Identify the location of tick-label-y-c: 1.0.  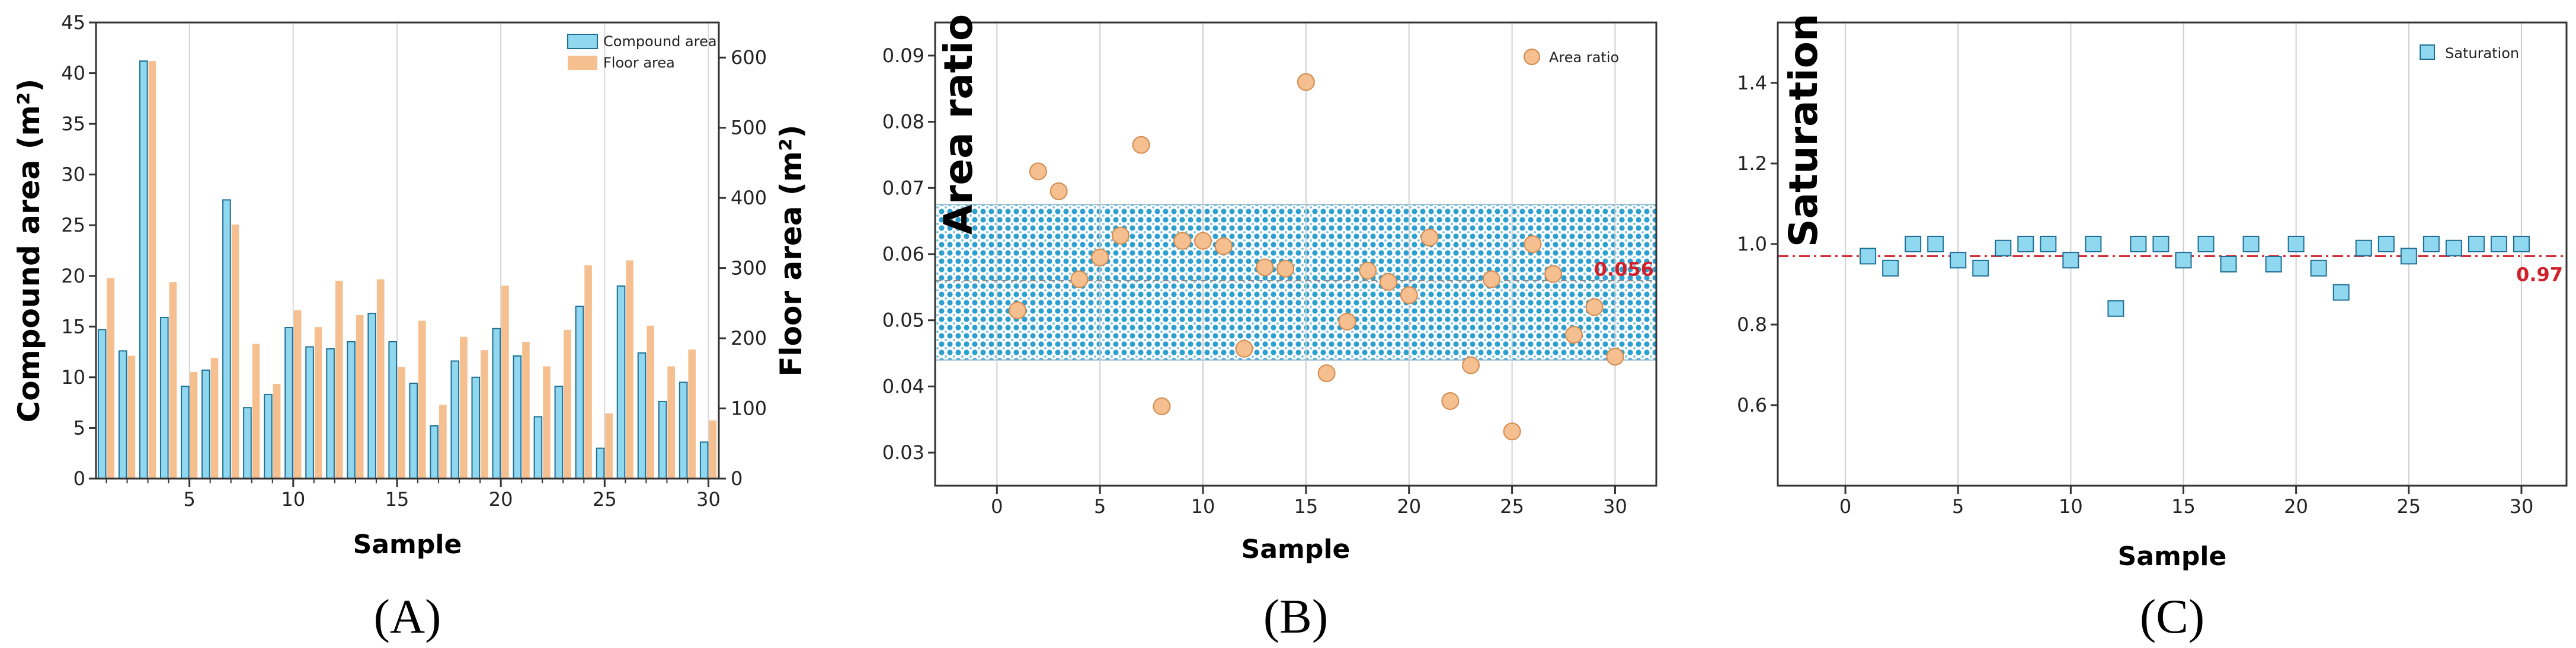
(1752, 244).